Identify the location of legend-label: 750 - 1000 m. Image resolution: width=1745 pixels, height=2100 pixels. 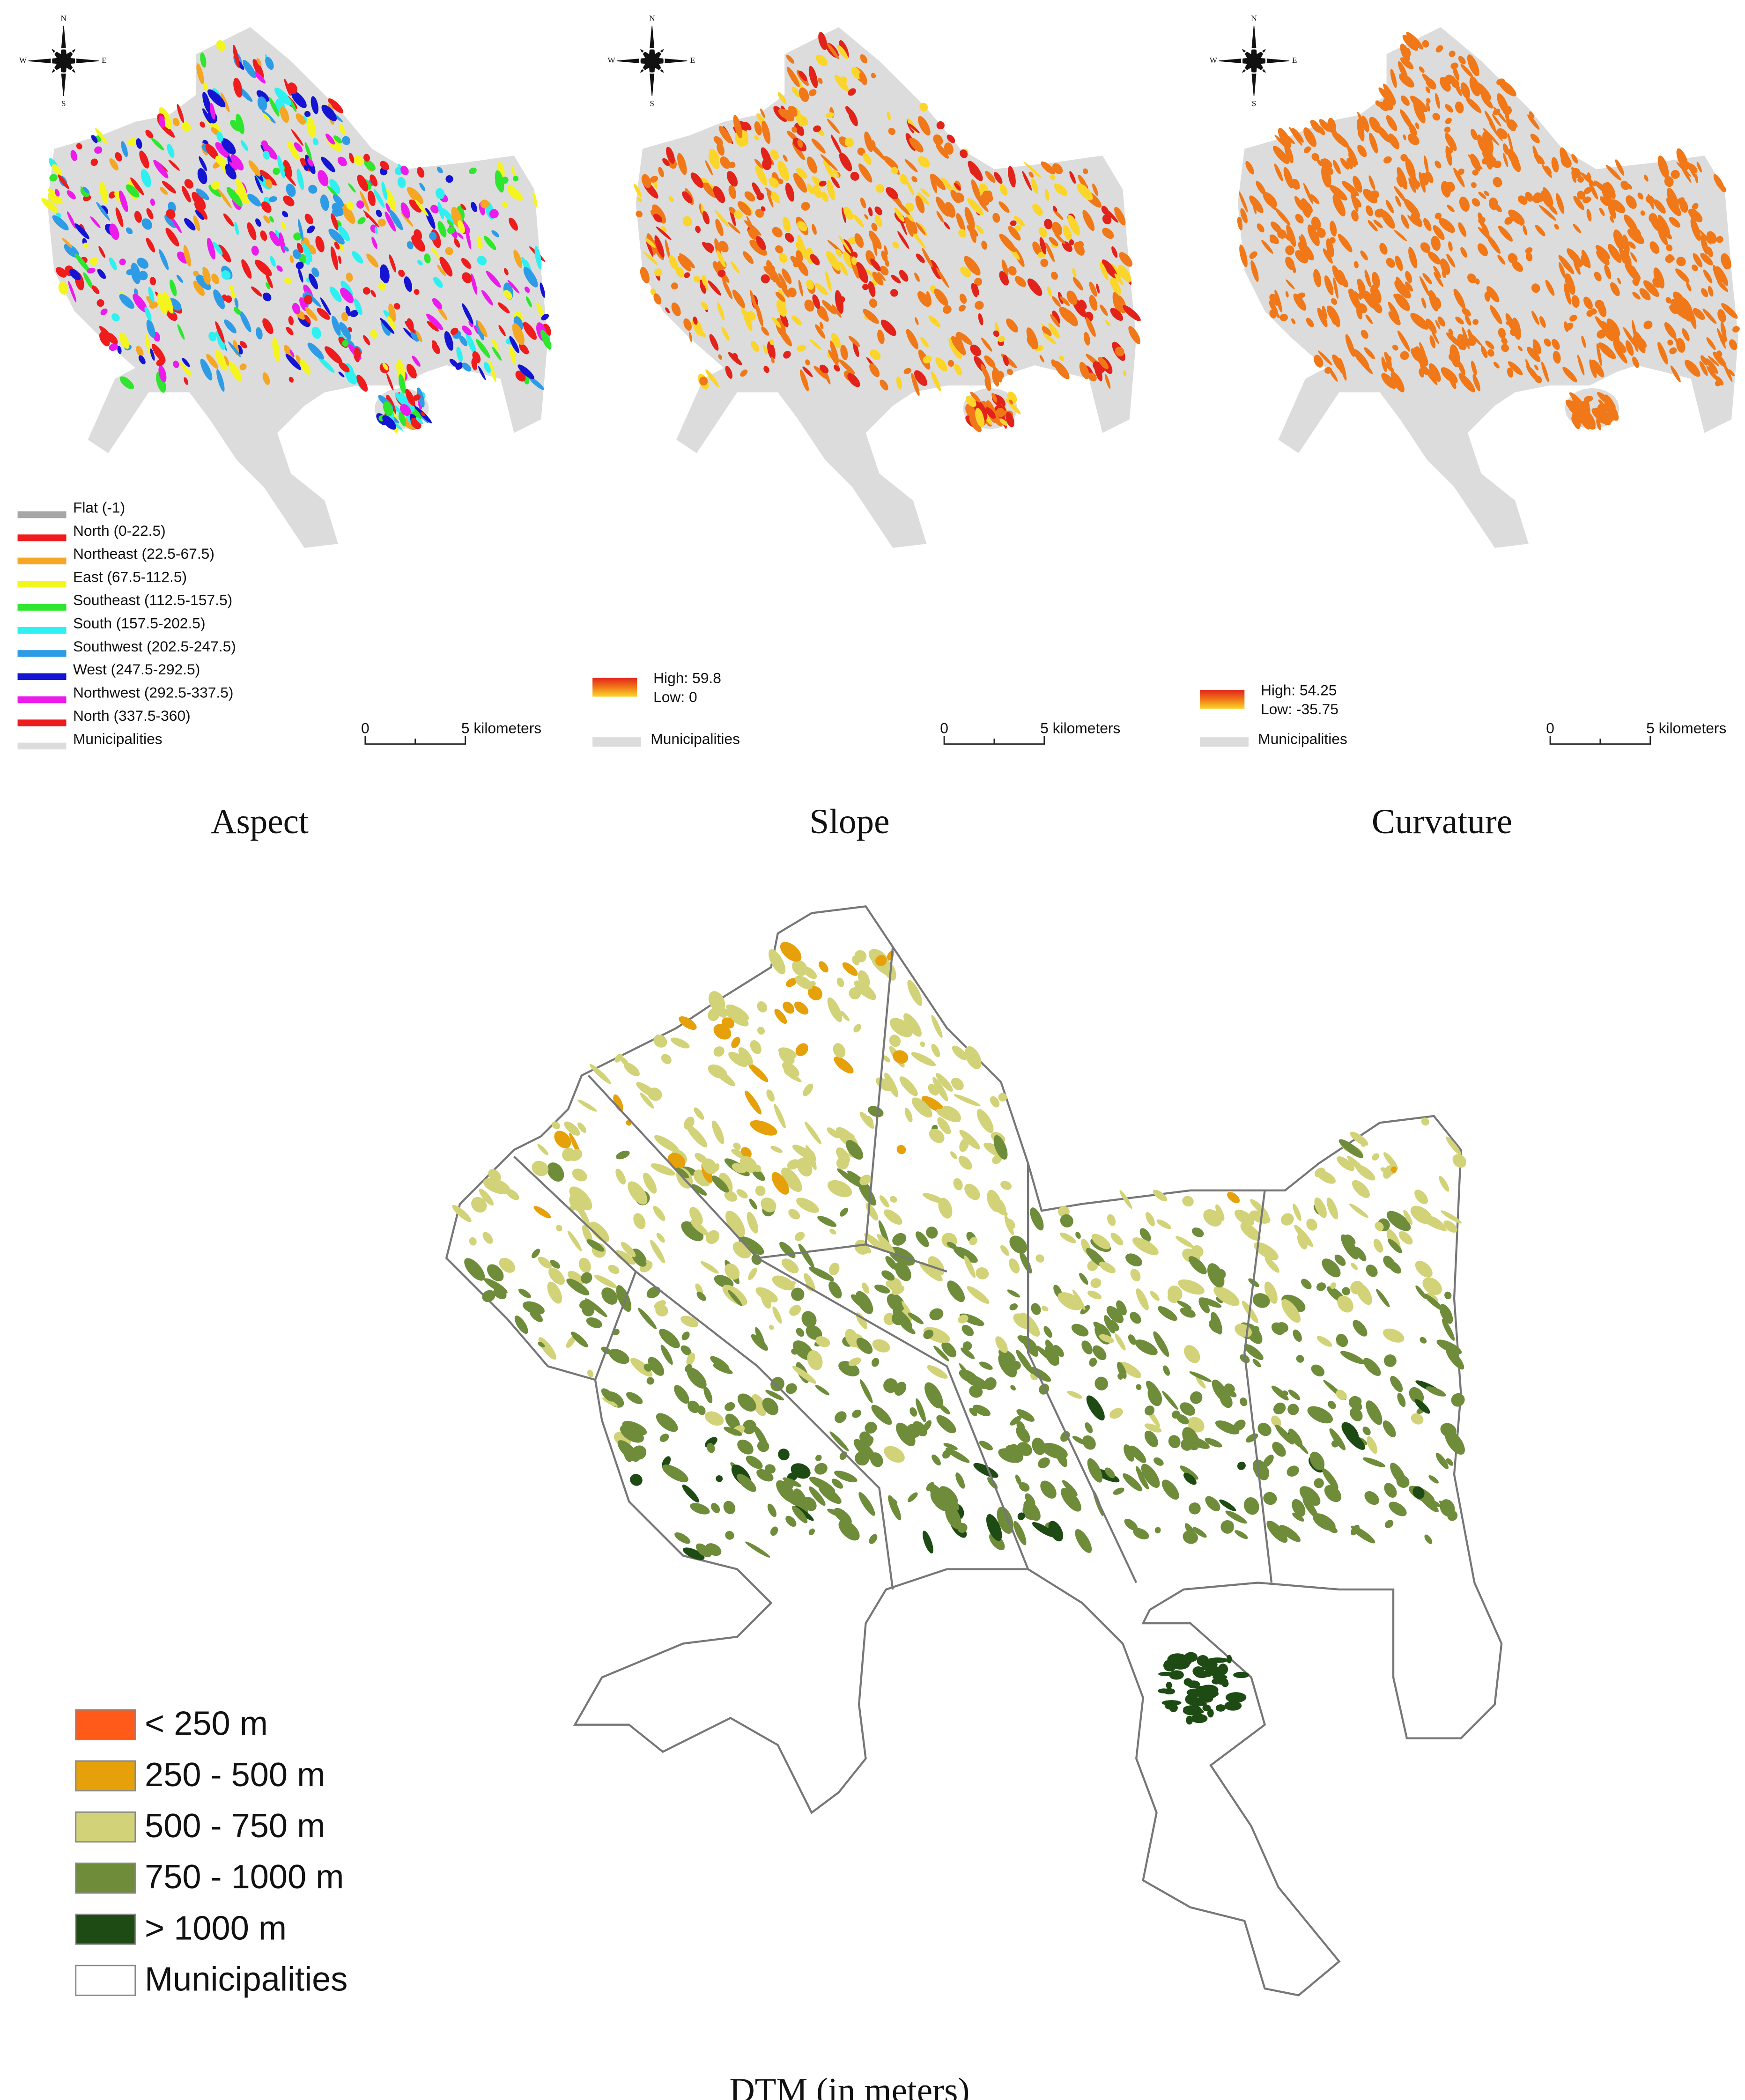
(244, 1877).